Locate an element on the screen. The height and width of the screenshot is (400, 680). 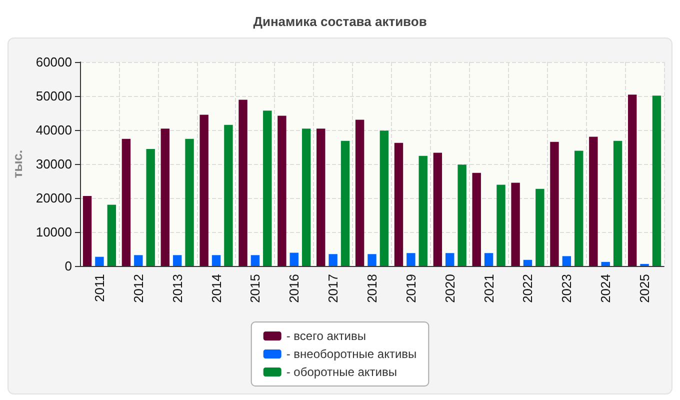
x-tick-label: 2023 is located at coordinates (566, 288).